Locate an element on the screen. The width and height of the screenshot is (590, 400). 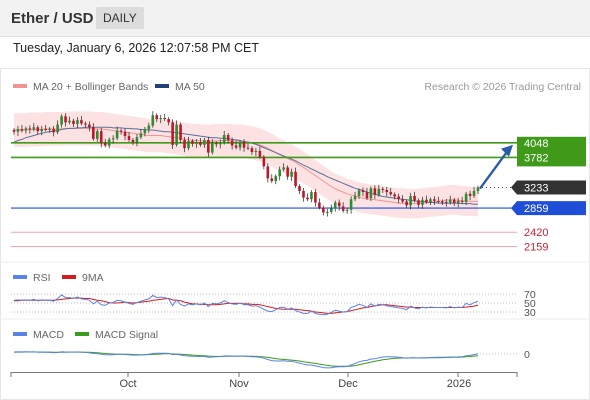
time-axis-label: Dec is located at coordinates (348, 384).